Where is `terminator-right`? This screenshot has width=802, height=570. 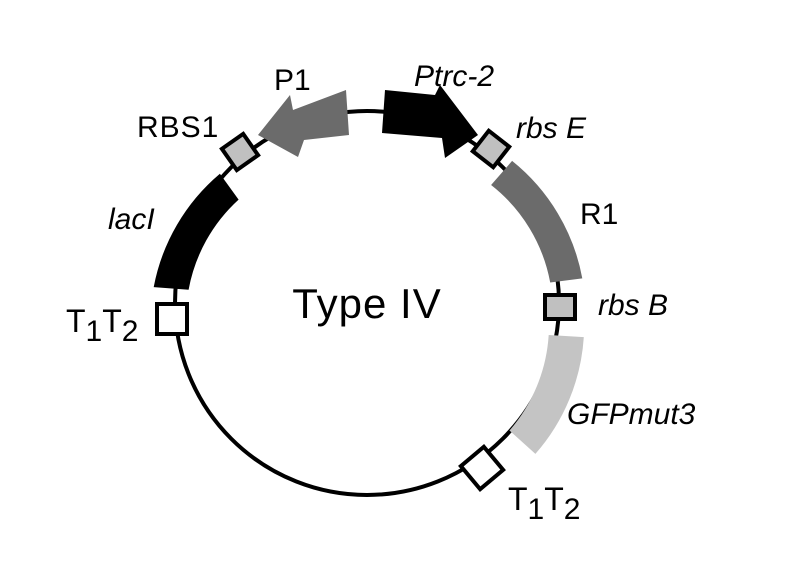 terminator-right is located at coordinates (482, 468).